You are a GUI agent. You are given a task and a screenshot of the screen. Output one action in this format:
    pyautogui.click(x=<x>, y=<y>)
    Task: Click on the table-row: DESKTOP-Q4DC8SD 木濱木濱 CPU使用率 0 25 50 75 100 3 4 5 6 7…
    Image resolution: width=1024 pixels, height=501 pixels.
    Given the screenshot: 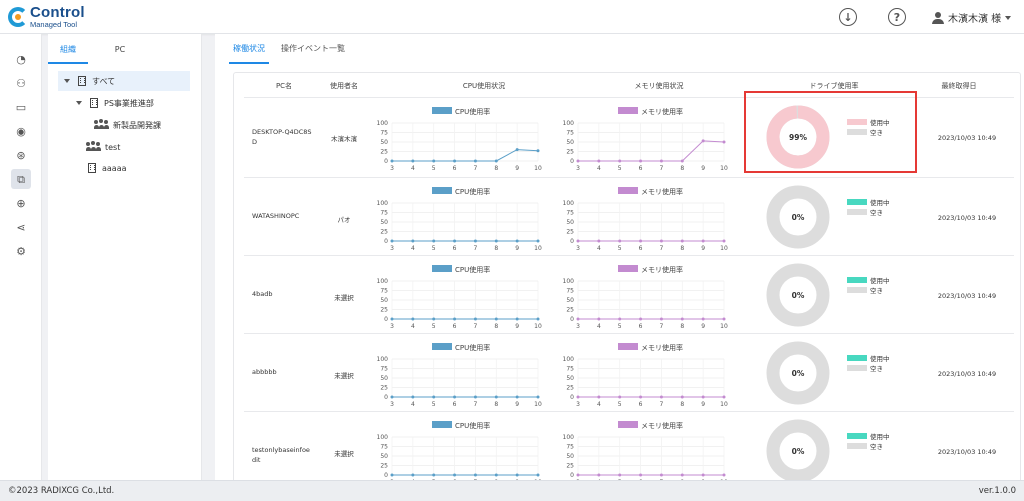 What is the action you would take?
    pyautogui.click(x=627, y=138)
    